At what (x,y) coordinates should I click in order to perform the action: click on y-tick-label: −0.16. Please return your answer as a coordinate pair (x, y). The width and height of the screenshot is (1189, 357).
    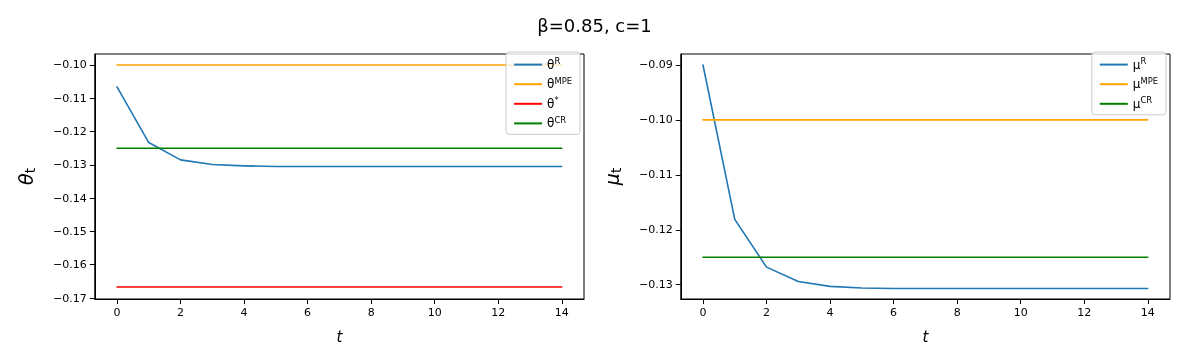
    Looking at the image, I should click on (70, 265).